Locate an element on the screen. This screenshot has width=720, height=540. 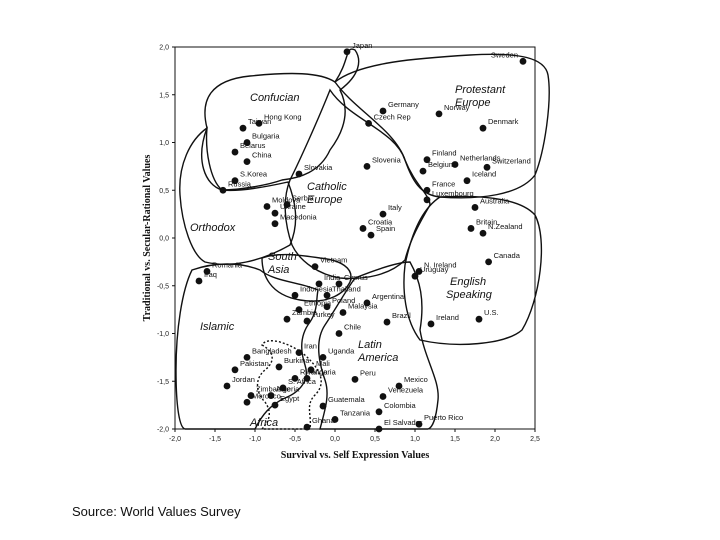
country-label: Malaysia is located at coordinates (363, 305).